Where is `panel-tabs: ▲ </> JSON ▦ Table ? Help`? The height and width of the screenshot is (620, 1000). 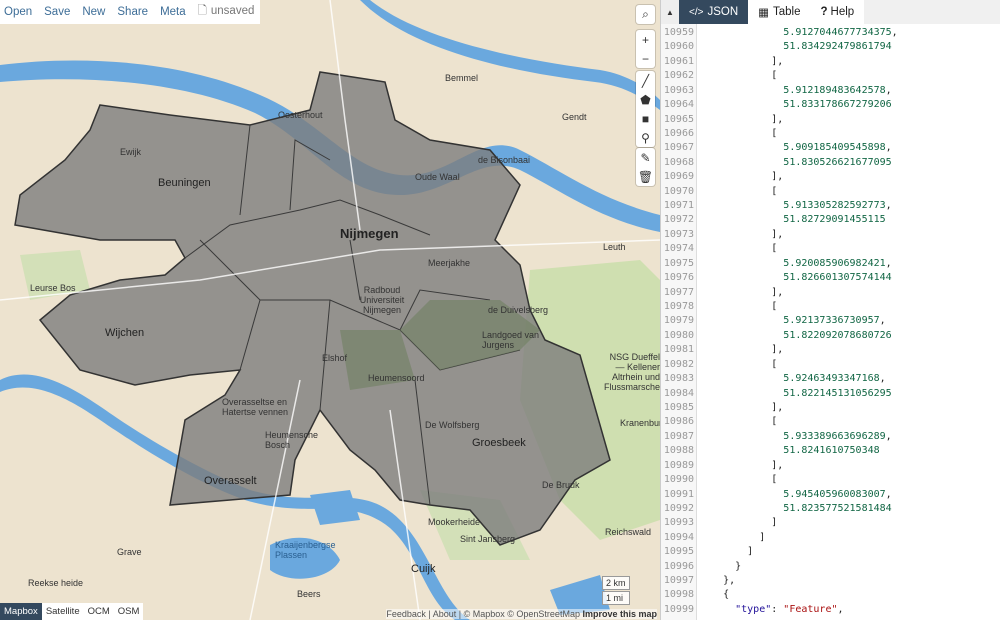
panel-tabs: ▲ </> JSON ▦ Table ? Help is located at coordinates (830, 12).